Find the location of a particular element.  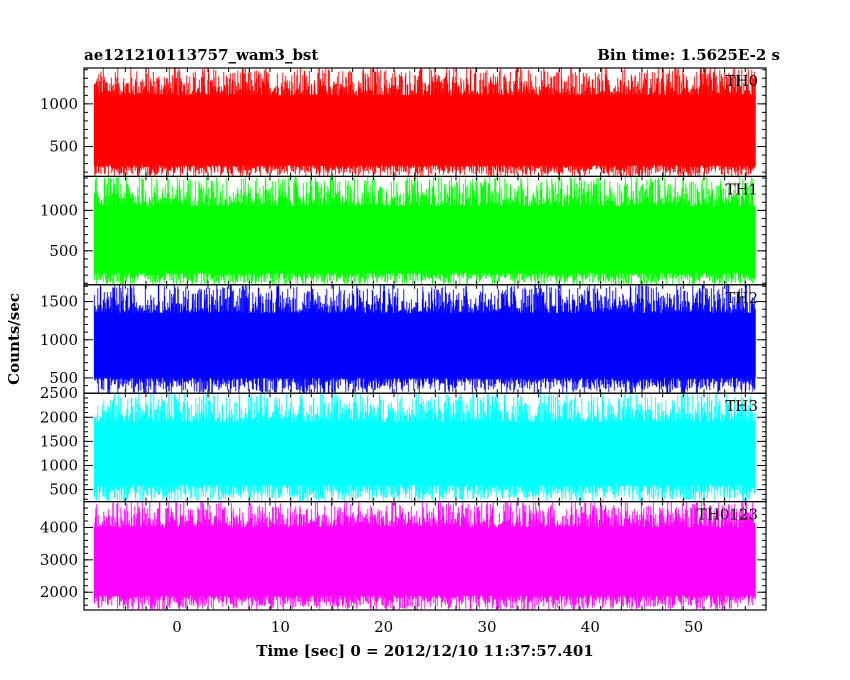

series-th2 is located at coordinates (424, 339).